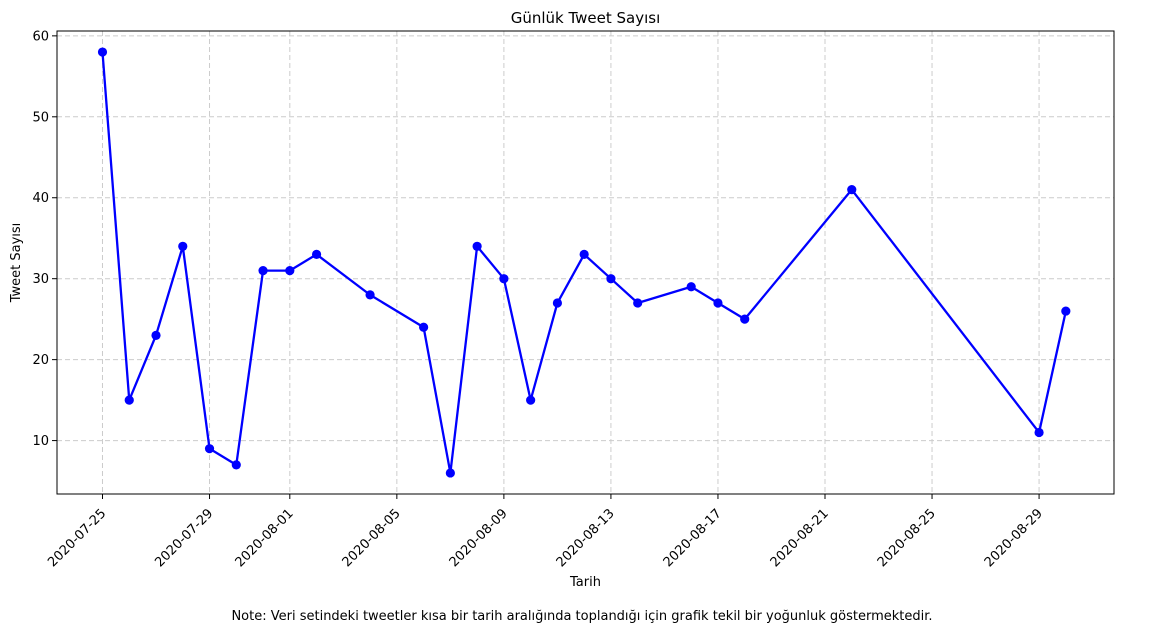  I want to click on y-axis-label: Tweet Sayısı, so click(16, 263).